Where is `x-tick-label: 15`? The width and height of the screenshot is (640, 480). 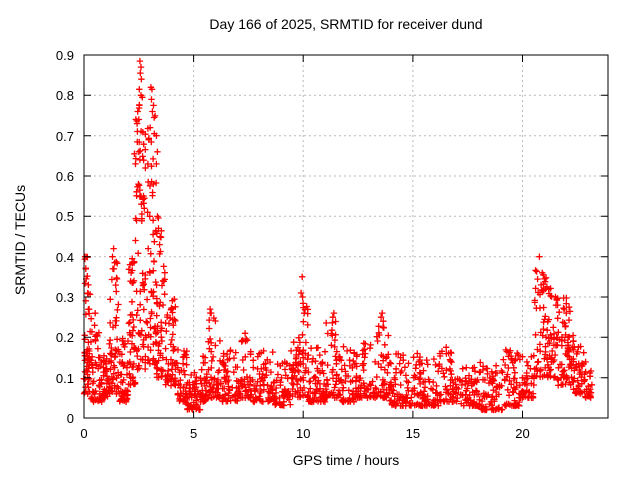
x-tick-label: 15 is located at coordinates (413, 433).